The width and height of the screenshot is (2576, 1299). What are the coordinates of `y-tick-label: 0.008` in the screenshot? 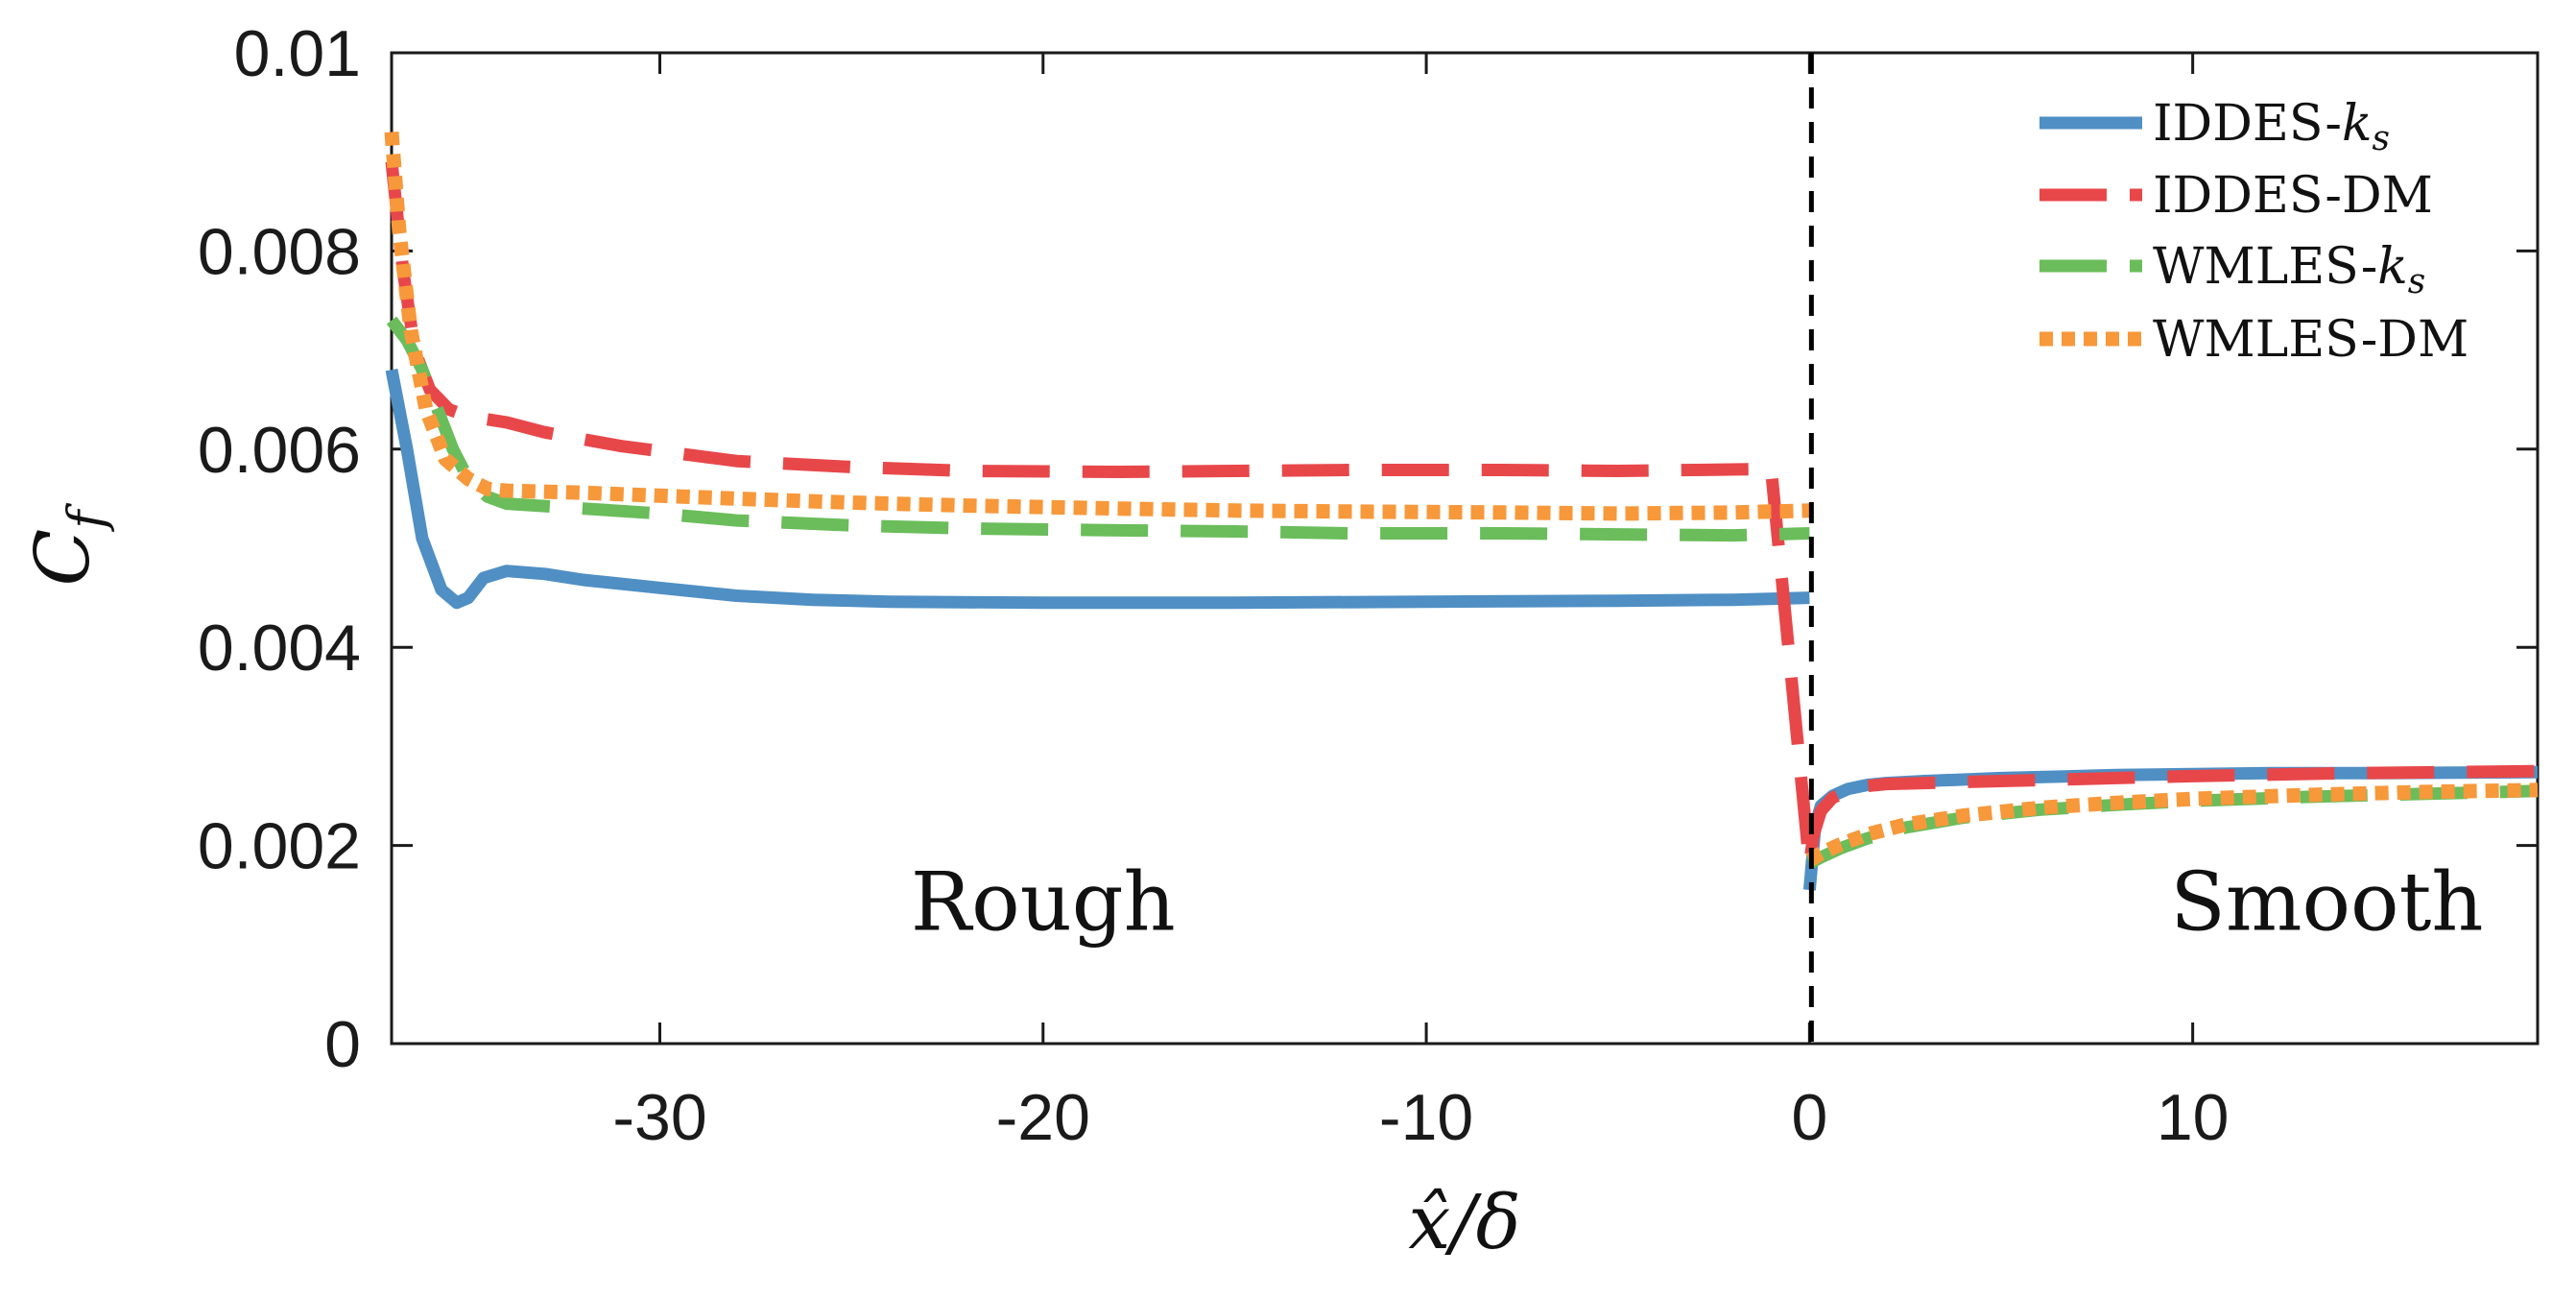 It's located at (279, 252).